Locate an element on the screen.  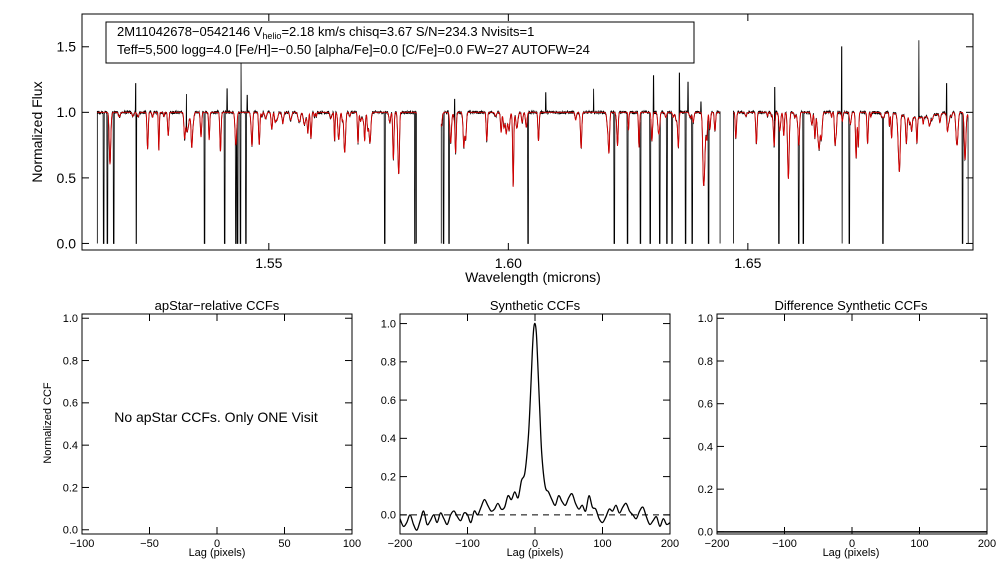
synthetic-xtick-label: 200 is located at coordinates (670, 544).